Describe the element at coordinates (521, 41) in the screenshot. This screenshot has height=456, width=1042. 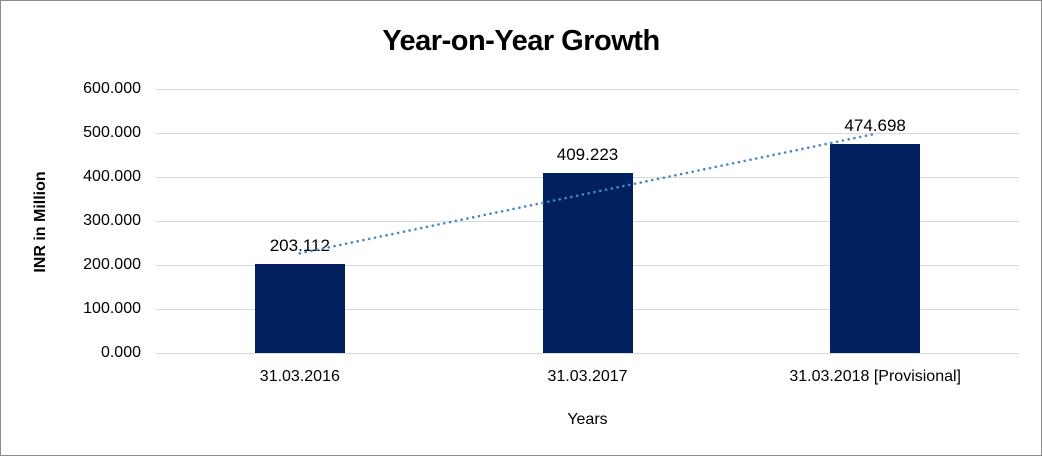
I see `chart-title: Year-on-Year Growth` at that location.